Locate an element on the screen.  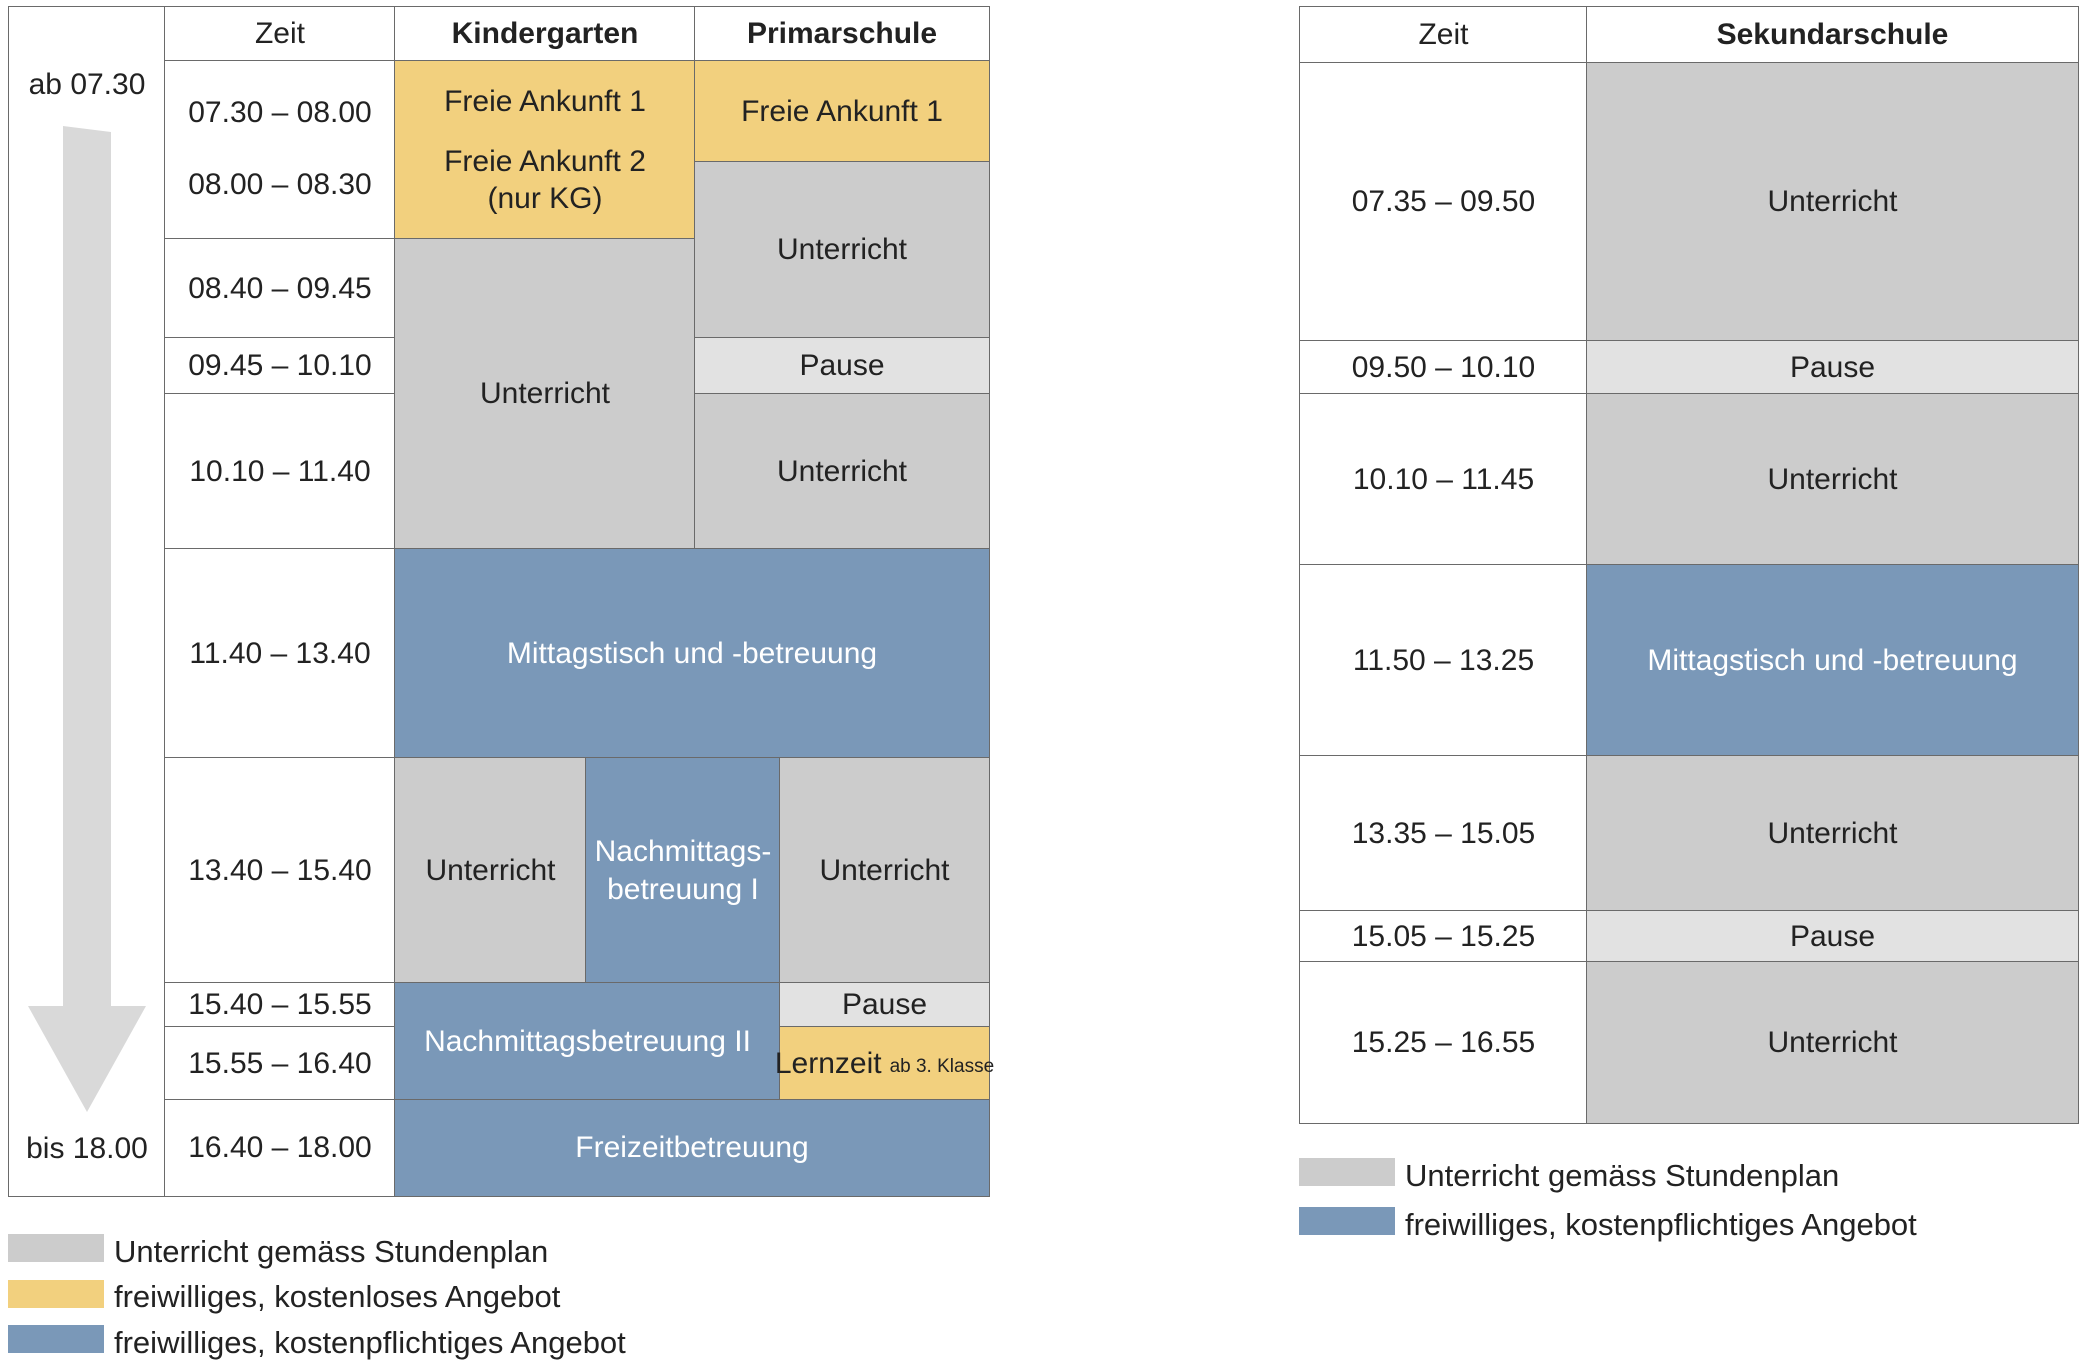
ps-unterricht-1: Unterricht is located at coordinates (842, 250).